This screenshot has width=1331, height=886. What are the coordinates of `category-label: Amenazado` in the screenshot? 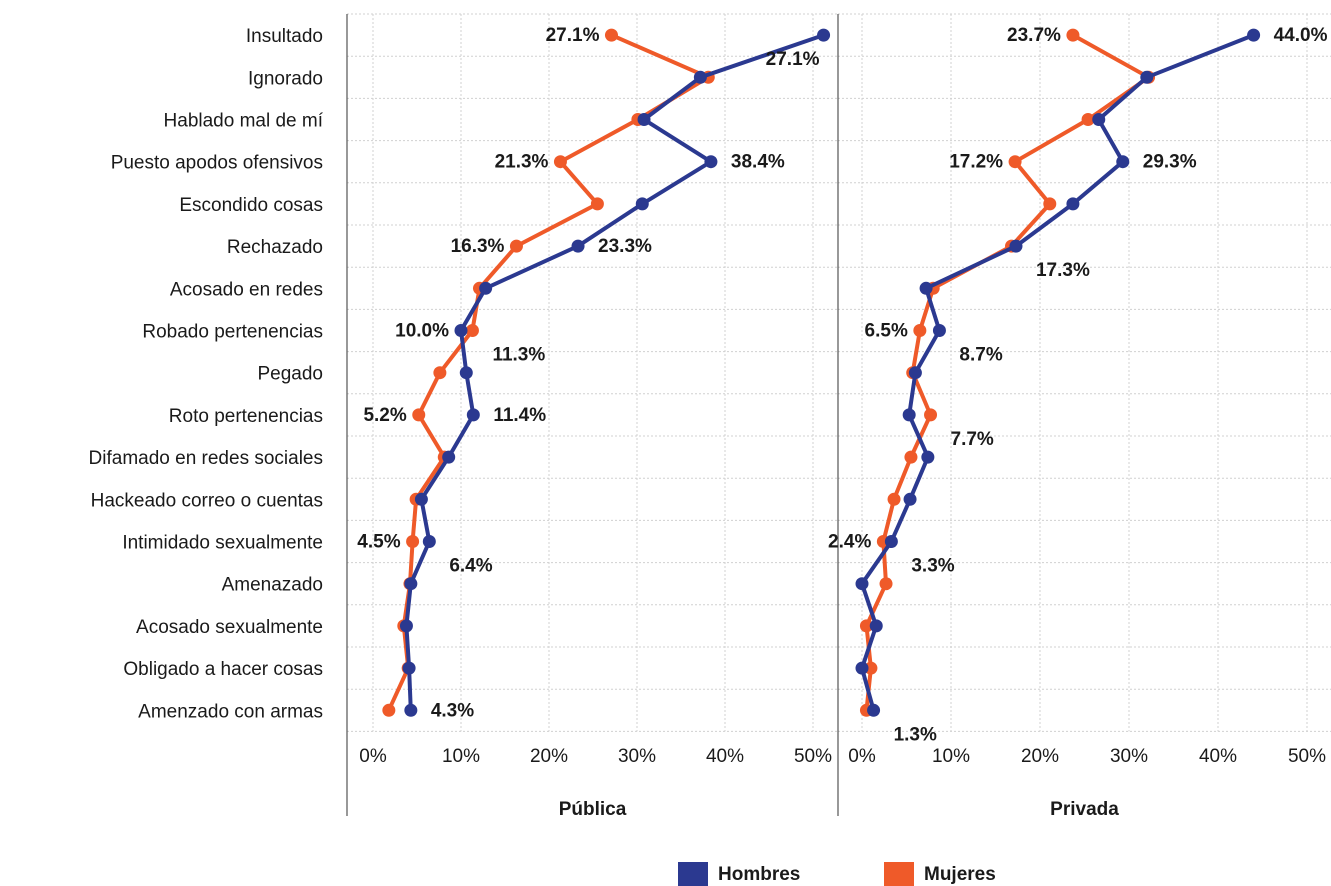 It's located at (272, 585).